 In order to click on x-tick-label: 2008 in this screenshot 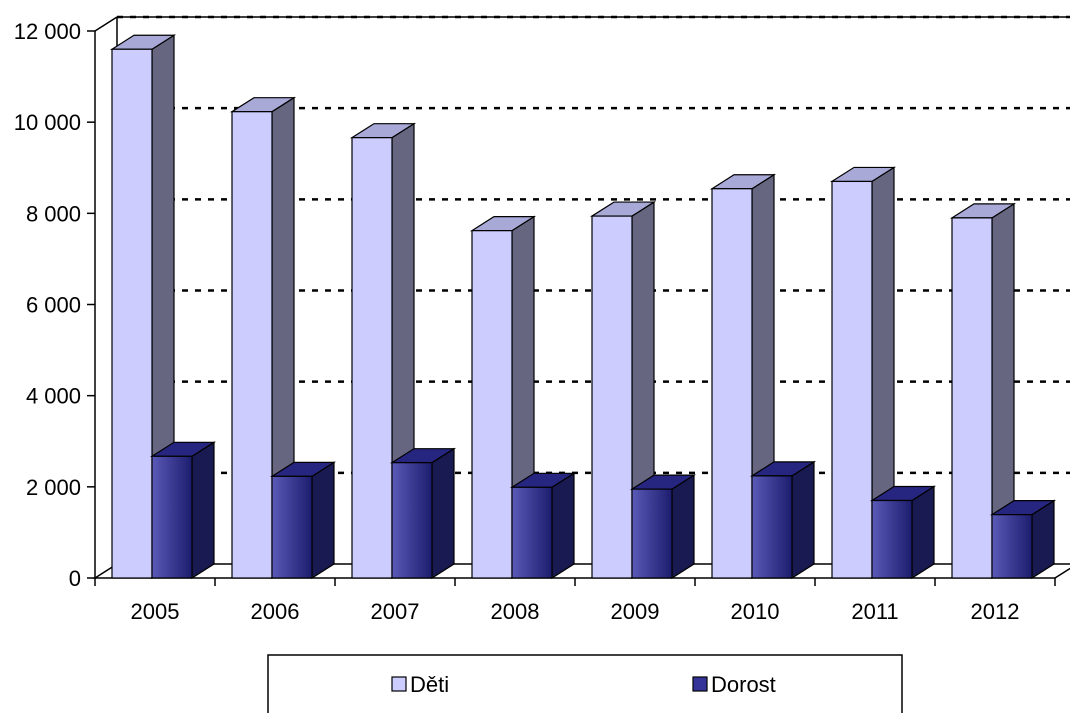, I will do `click(515, 611)`.